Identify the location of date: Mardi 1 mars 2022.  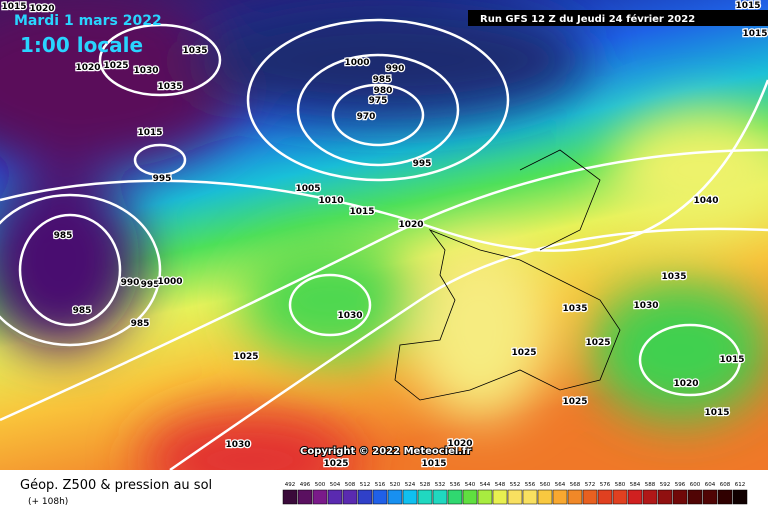
(88, 21).